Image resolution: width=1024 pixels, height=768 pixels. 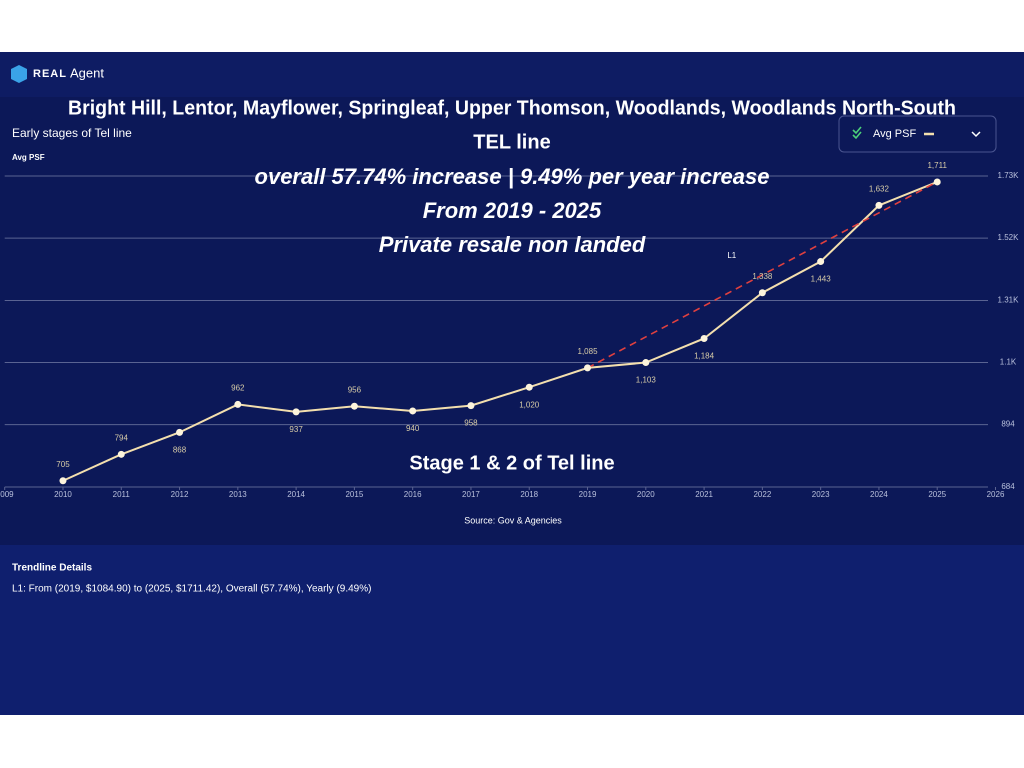 What do you see at coordinates (180, 494) in the screenshot?
I see `x-tick-label: 2012` at bounding box center [180, 494].